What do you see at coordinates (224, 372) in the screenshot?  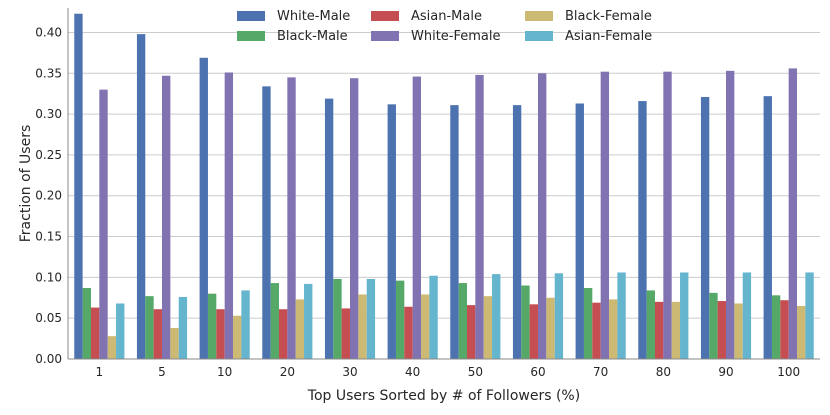 I see `x-tick-label: 10` at bounding box center [224, 372].